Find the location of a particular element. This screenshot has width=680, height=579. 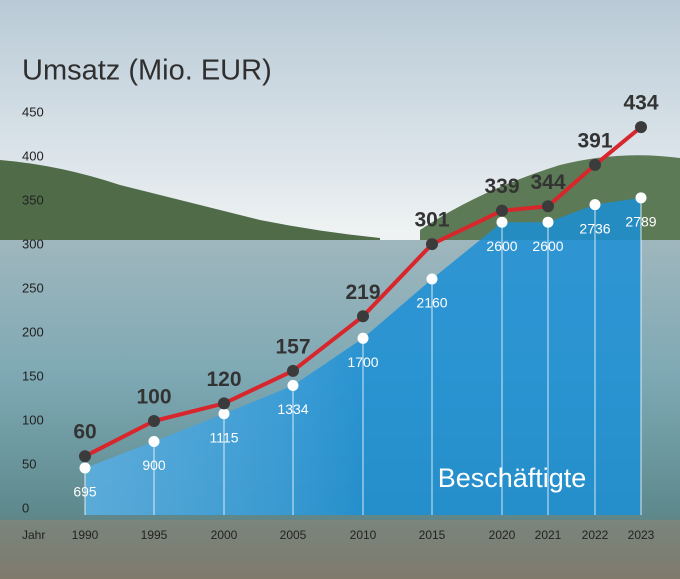

y-tick-label: 450 is located at coordinates (33, 111).